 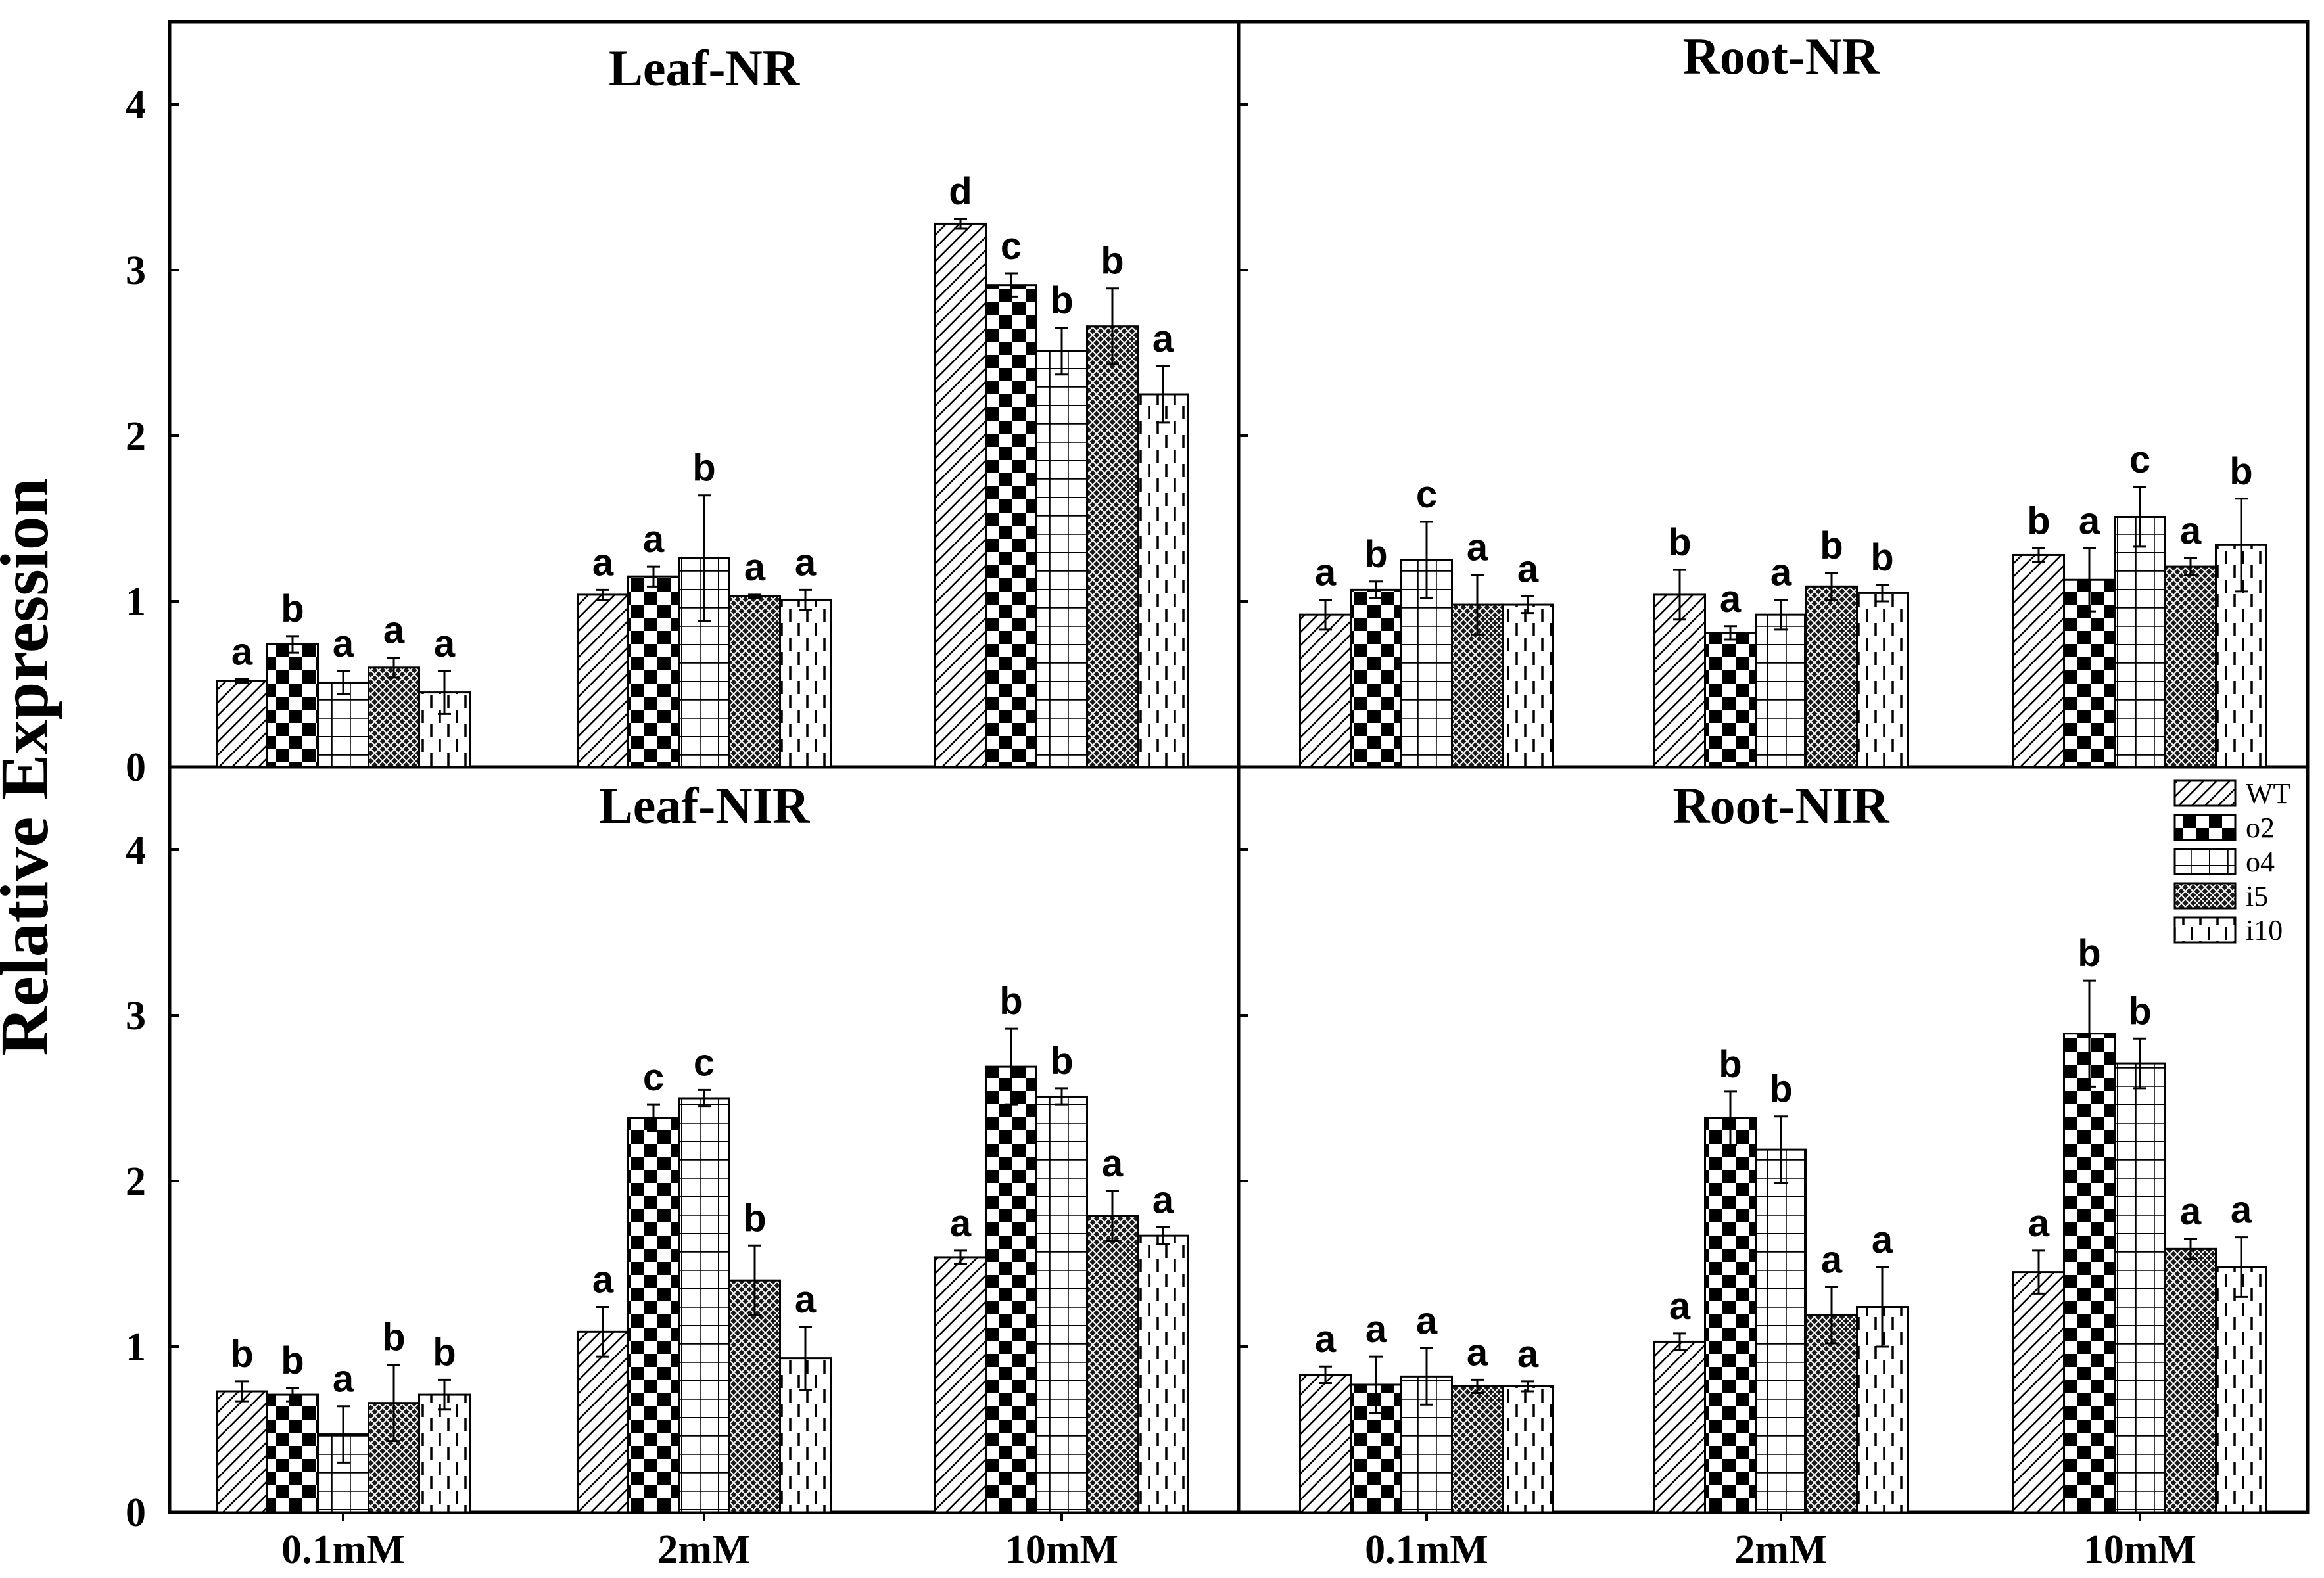 What do you see at coordinates (1780, 1549) in the screenshot?
I see `xtick-label-right: 2mM` at bounding box center [1780, 1549].